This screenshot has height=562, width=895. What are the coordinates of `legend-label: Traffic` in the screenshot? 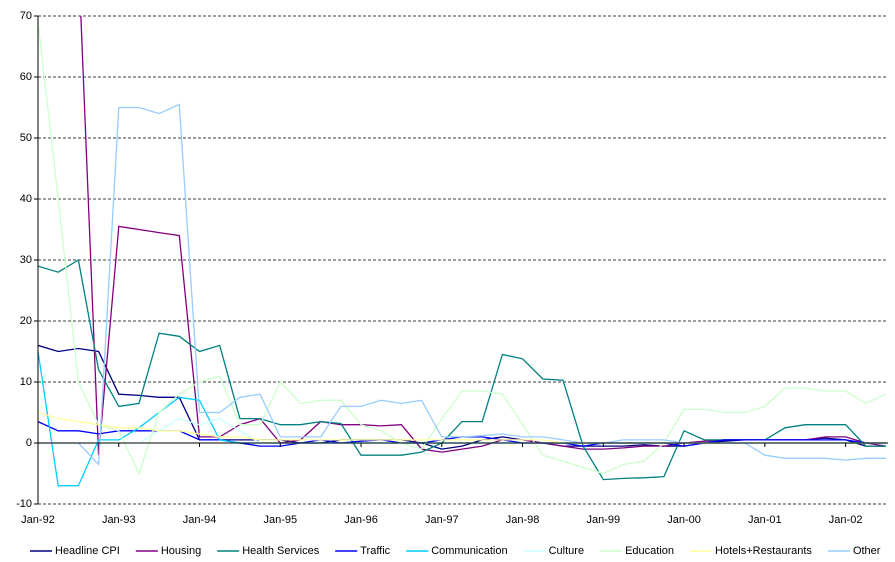 It's located at (375, 551).